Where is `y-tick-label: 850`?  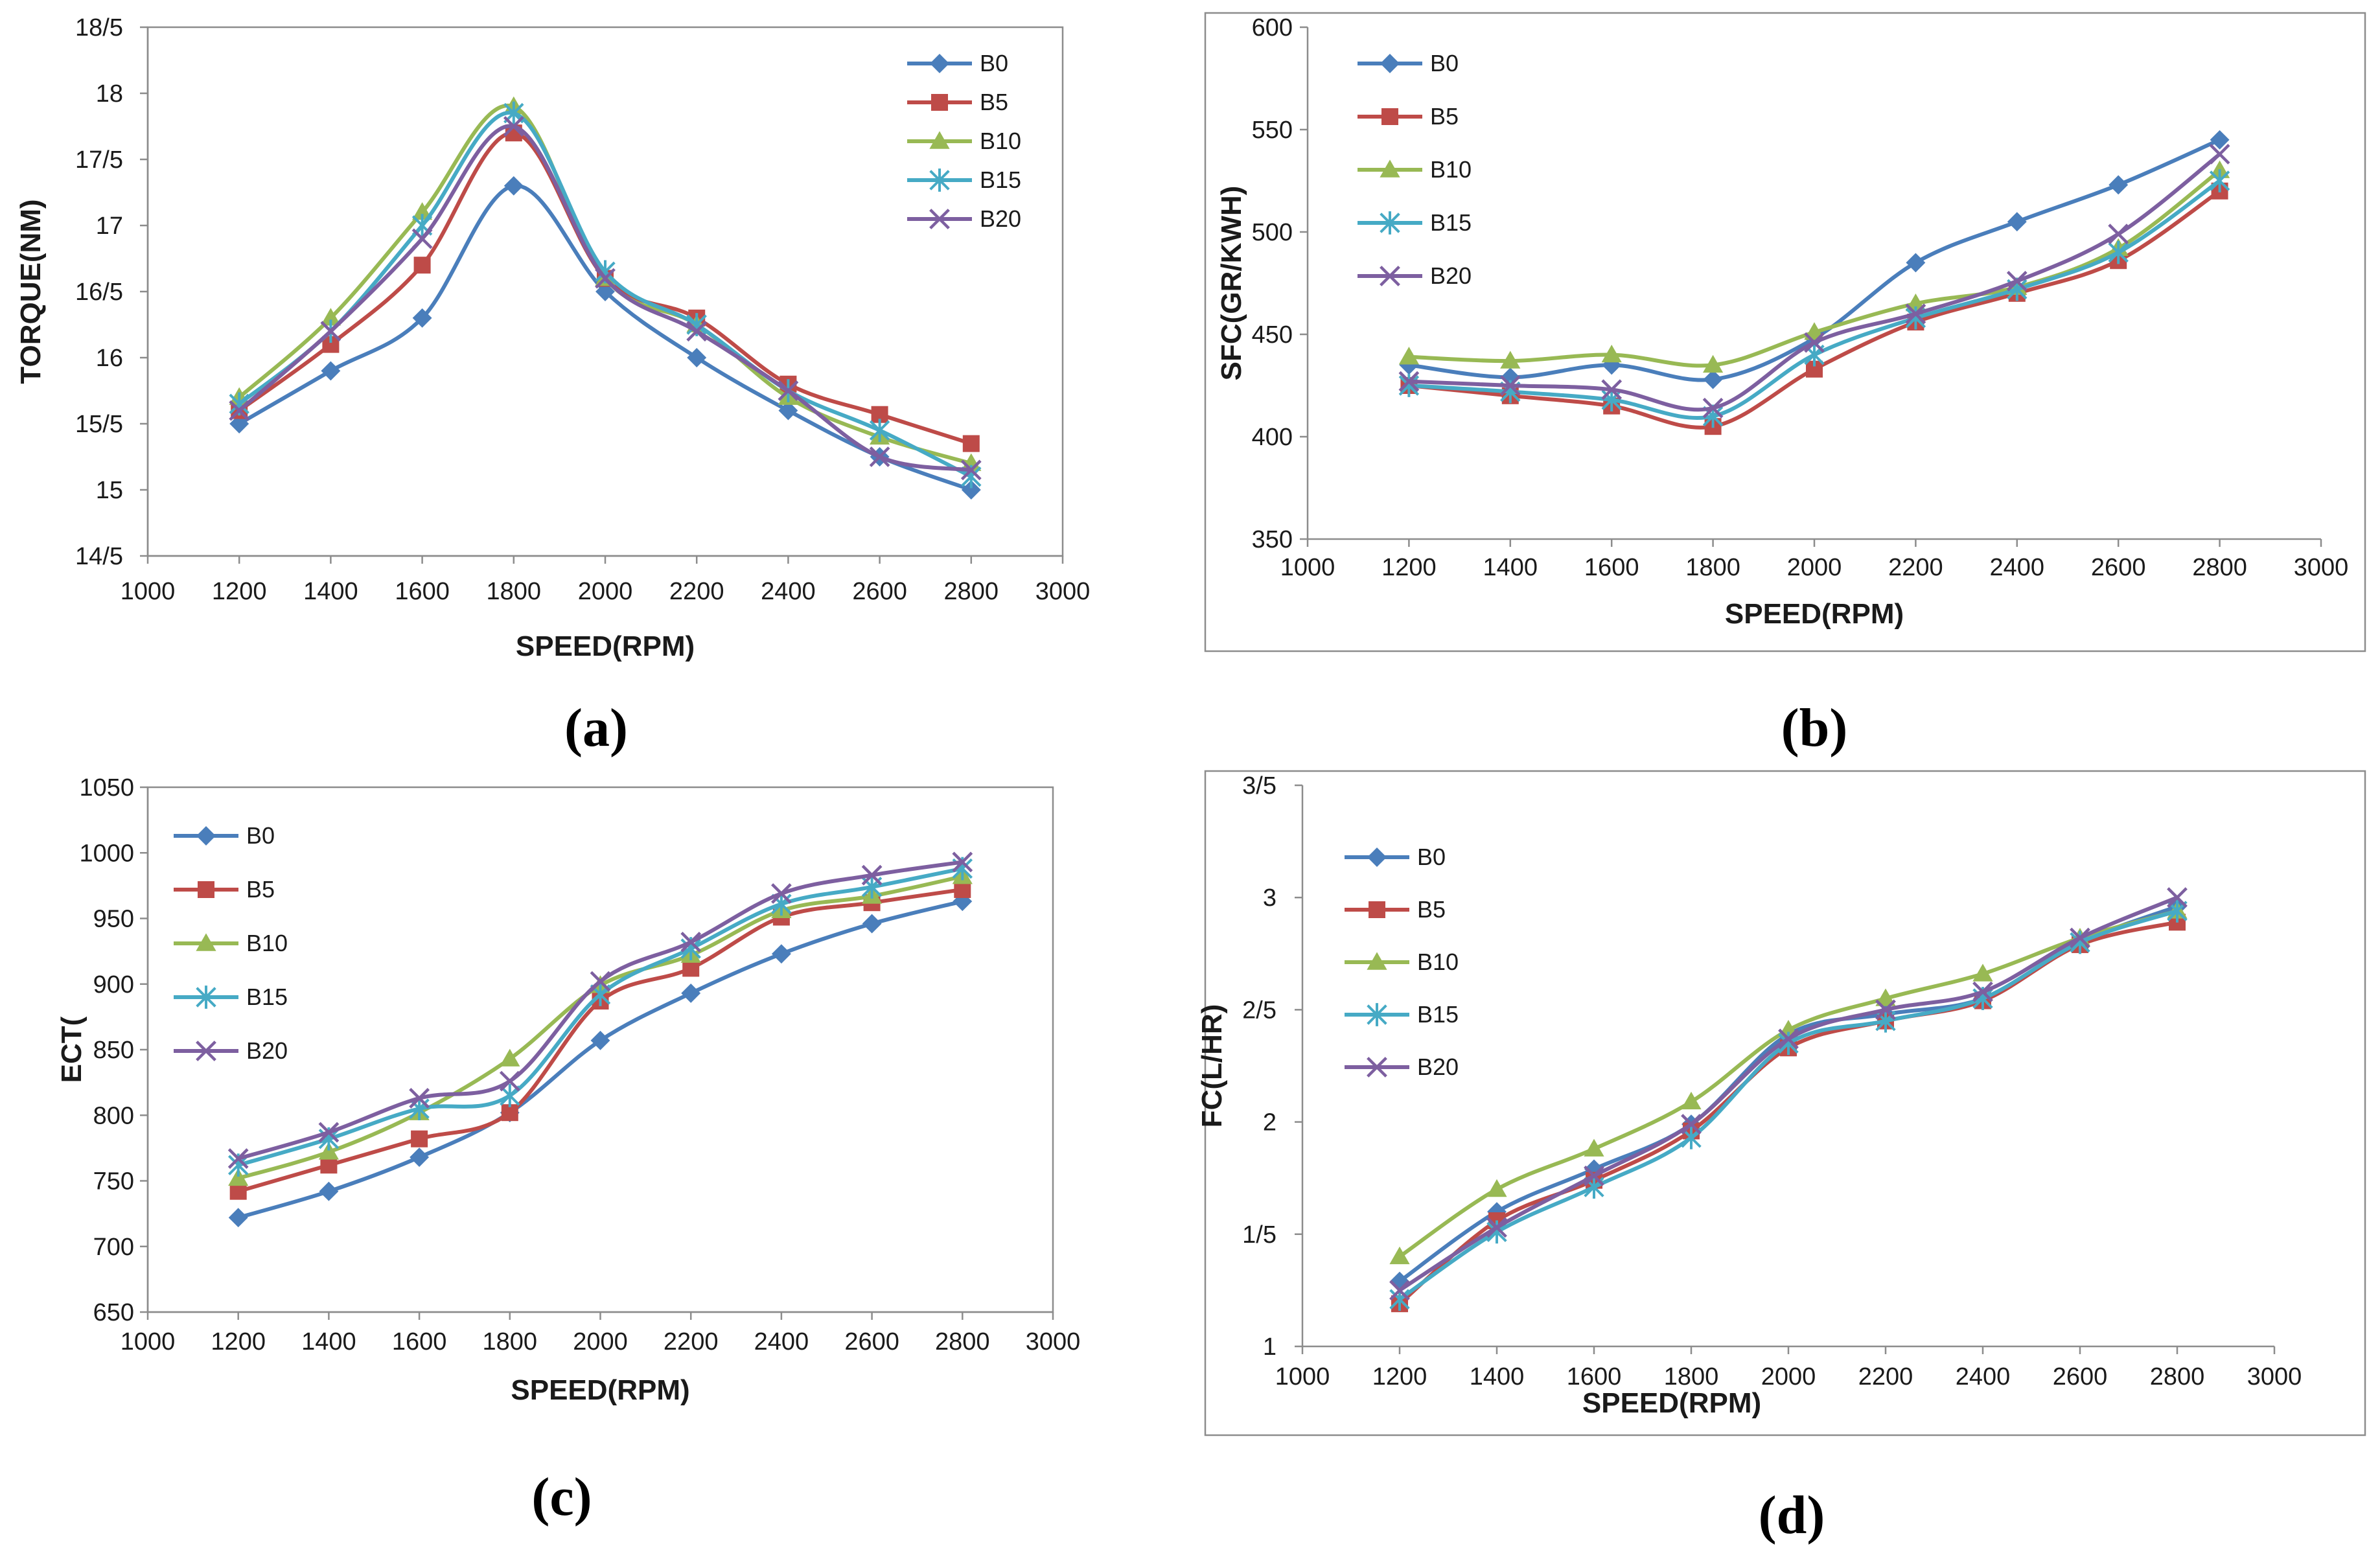 y-tick-label: 850 is located at coordinates (114, 1050).